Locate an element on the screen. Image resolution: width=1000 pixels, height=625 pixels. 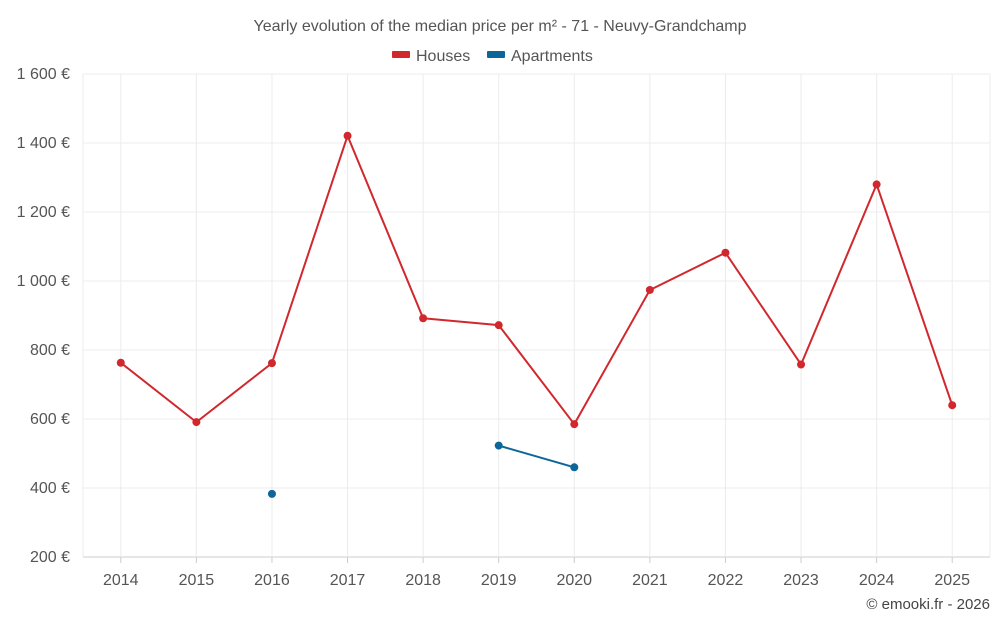
houses-point-2021 is located at coordinates (649, 289).